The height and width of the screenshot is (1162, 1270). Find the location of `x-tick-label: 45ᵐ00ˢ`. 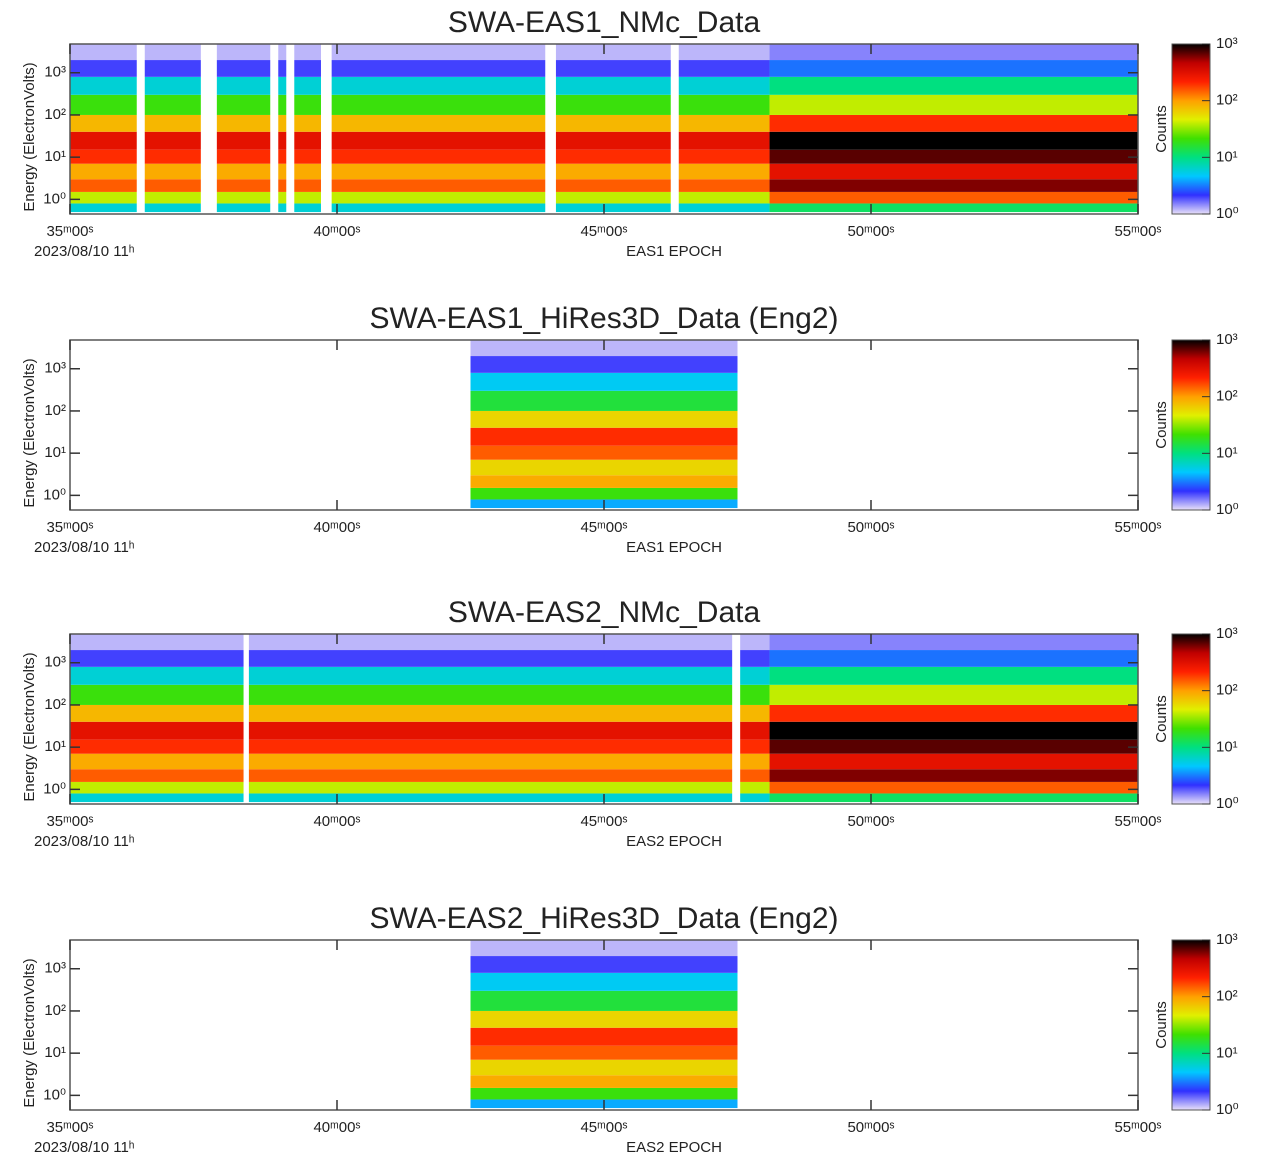

x-tick-label: 45ᵐ00ˢ is located at coordinates (603, 231).